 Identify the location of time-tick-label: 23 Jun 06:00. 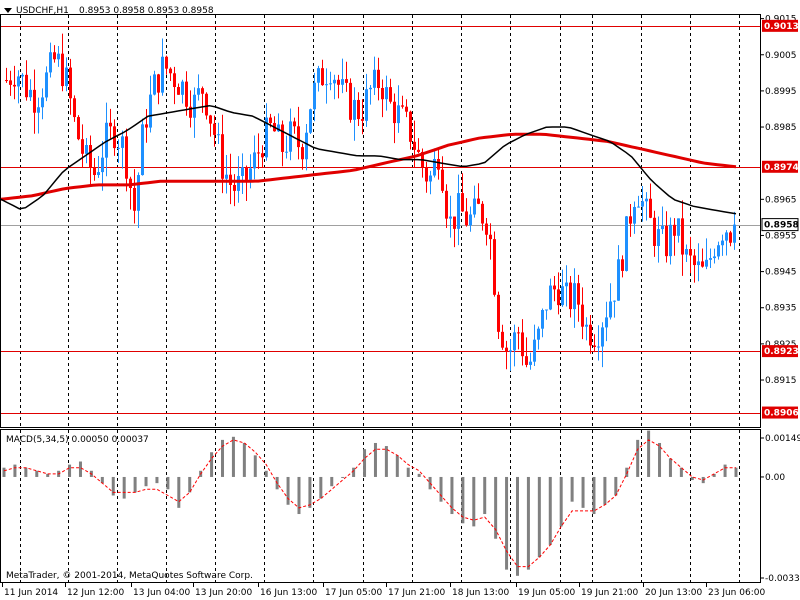
(736, 593).